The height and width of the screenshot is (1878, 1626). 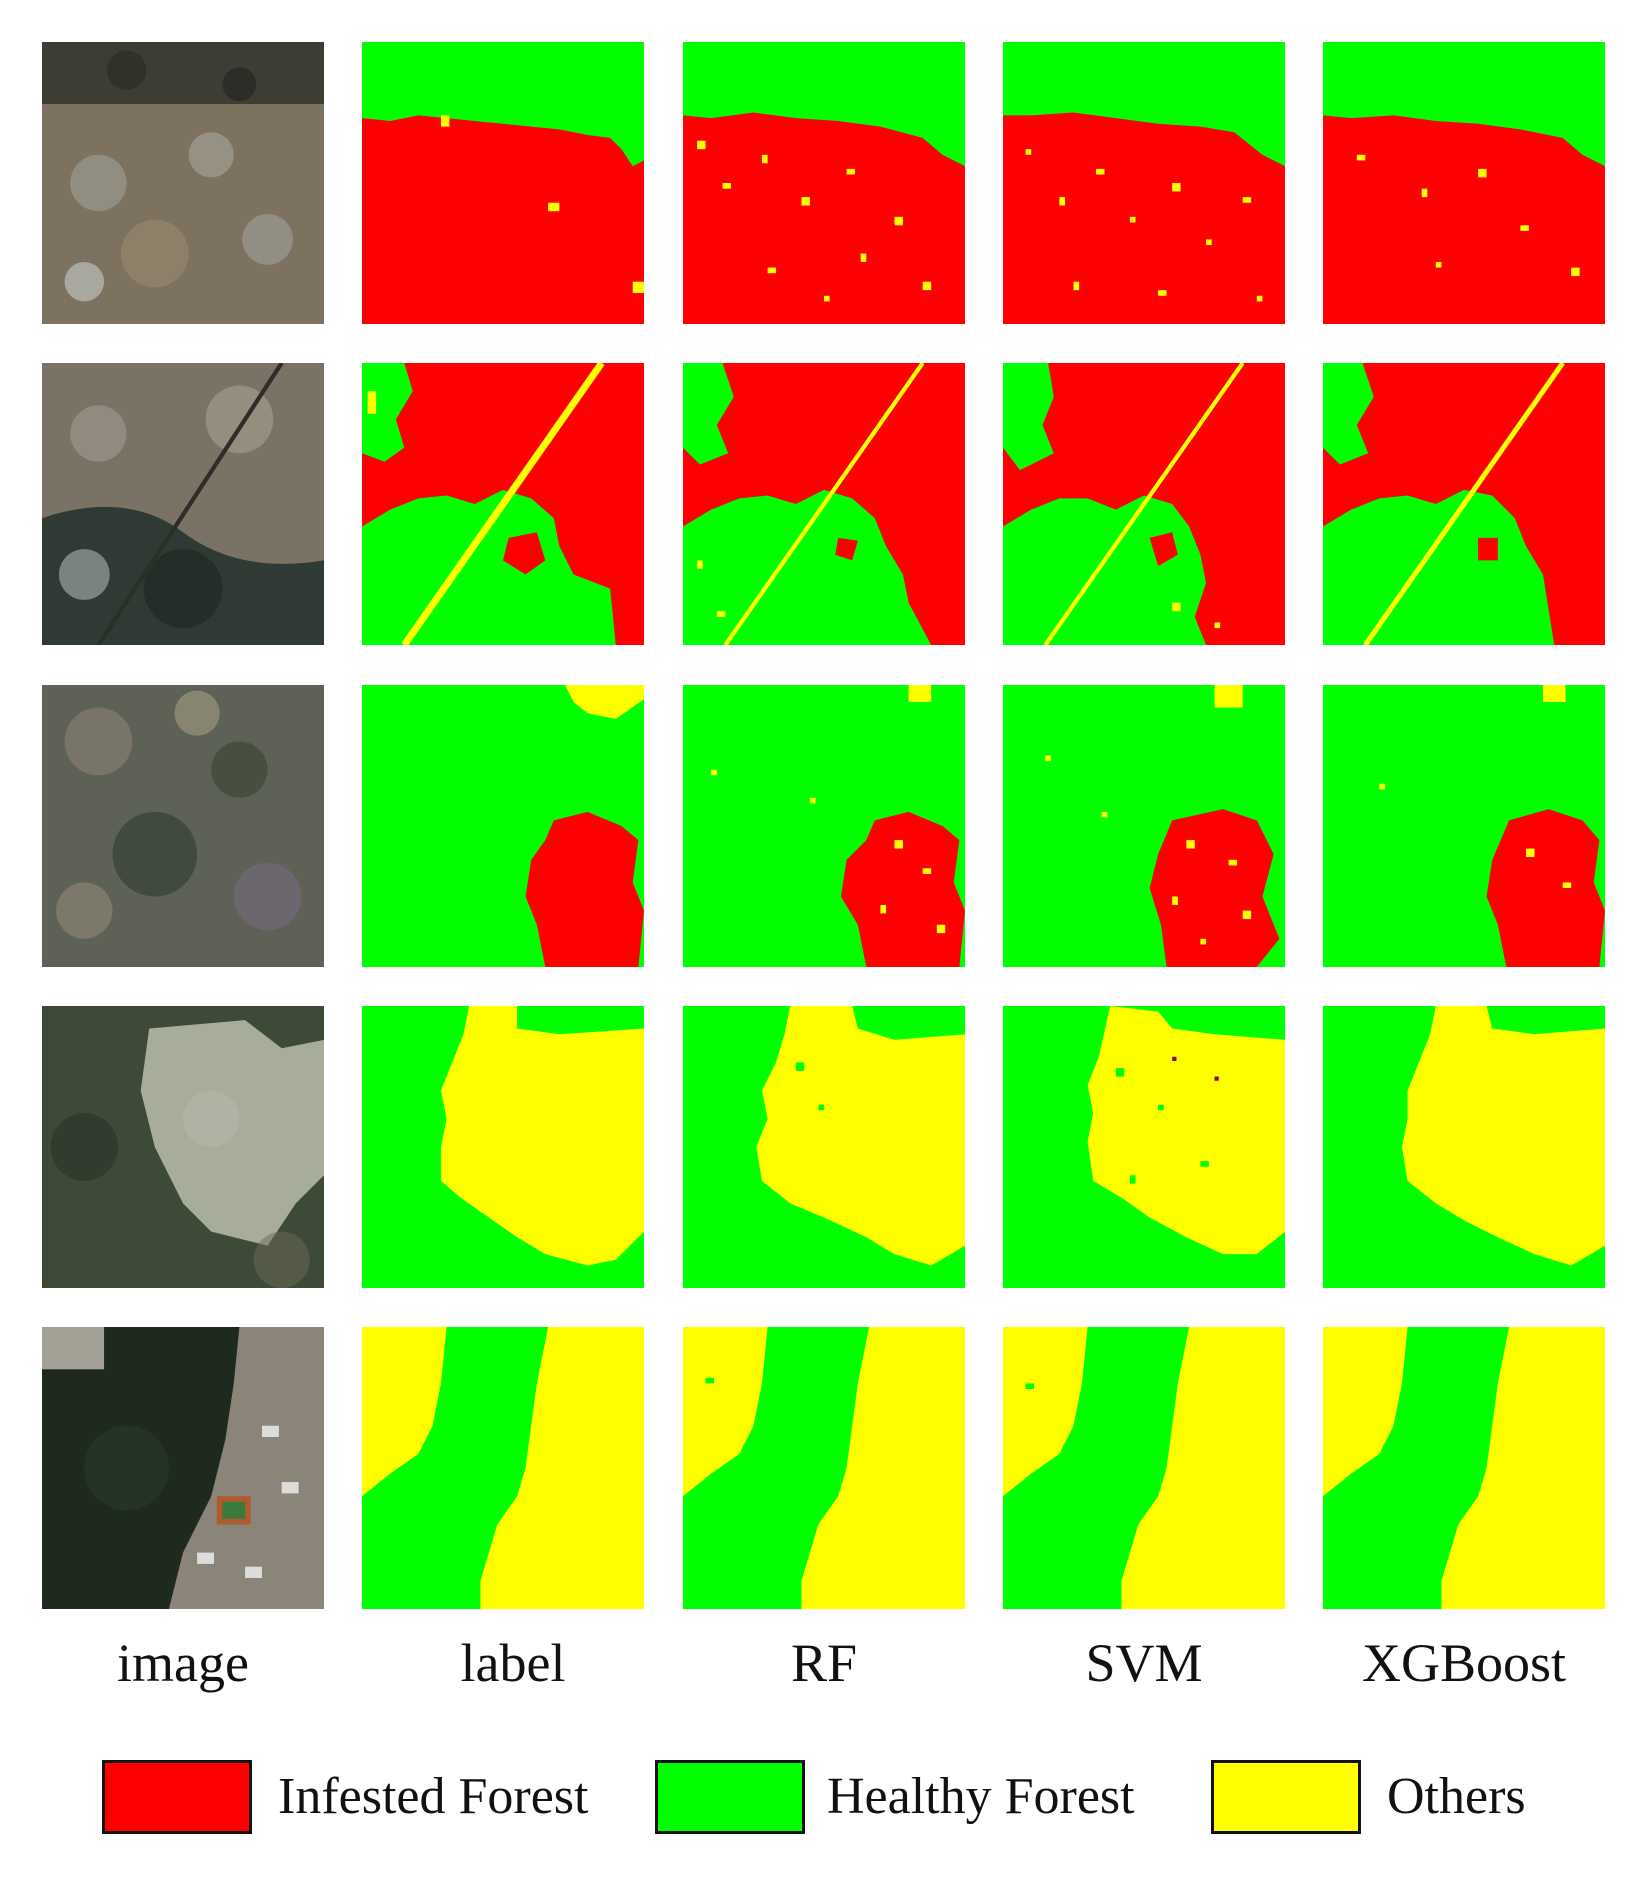 I want to click on legend-label-others: Others, so click(x=1456, y=1796).